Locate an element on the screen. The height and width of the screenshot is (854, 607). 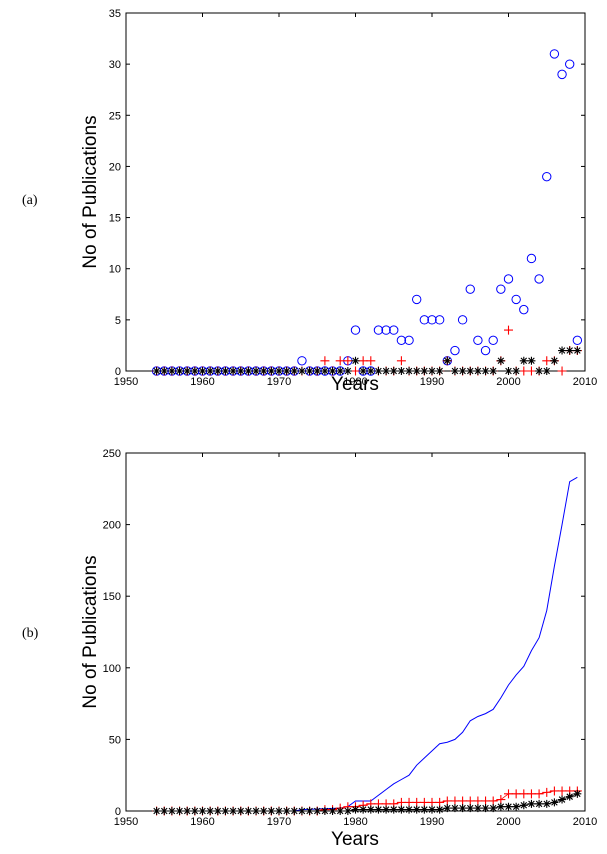
y-tick-label: 15 is located at coordinates (115, 219).